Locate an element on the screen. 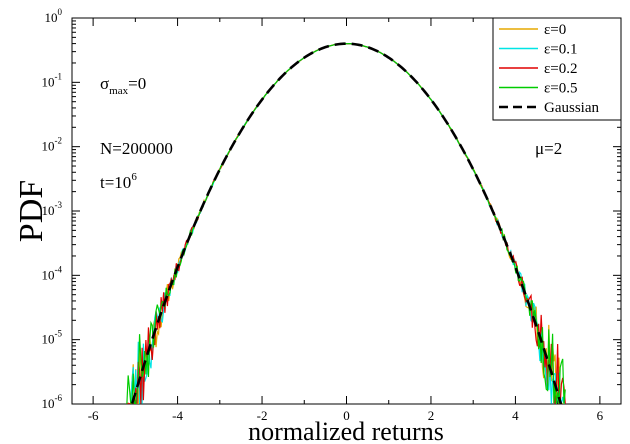 This screenshot has width=630, height=444. legend-label: ε=0 is located at coordinates (555, 30).